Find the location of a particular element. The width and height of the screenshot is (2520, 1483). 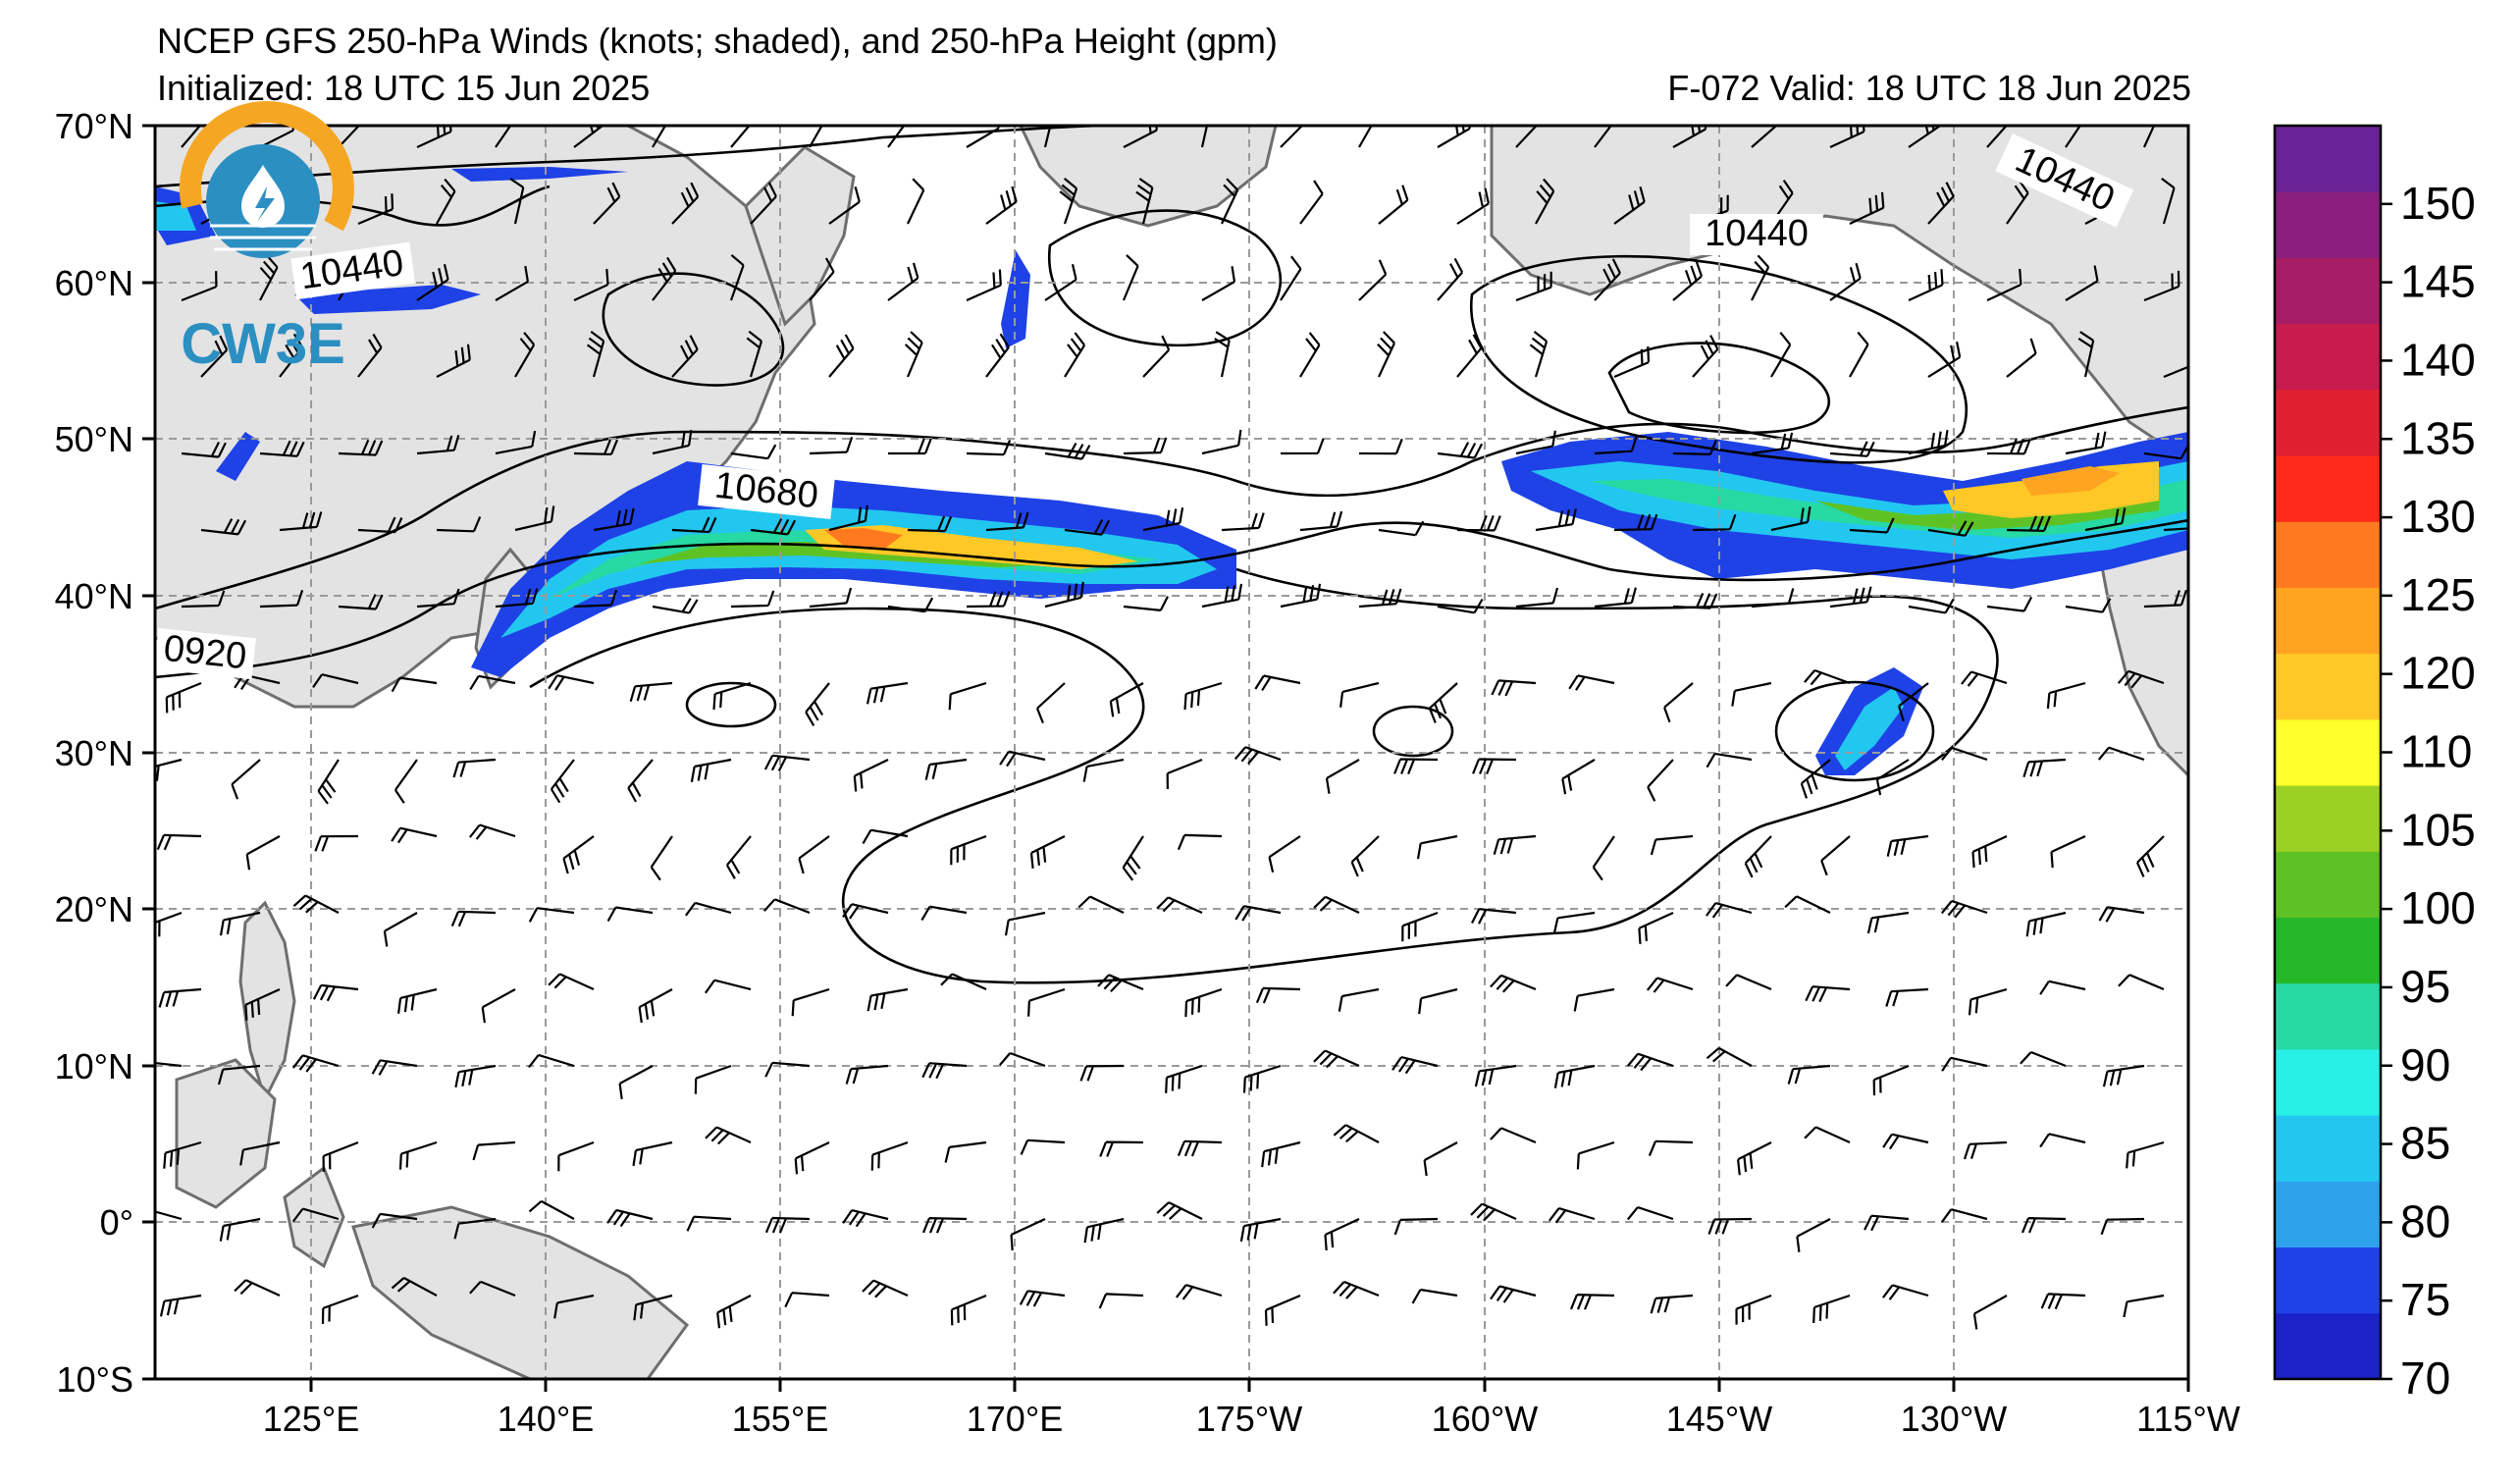

lon-label: 115°W is located at coordinates (2188, 1419).